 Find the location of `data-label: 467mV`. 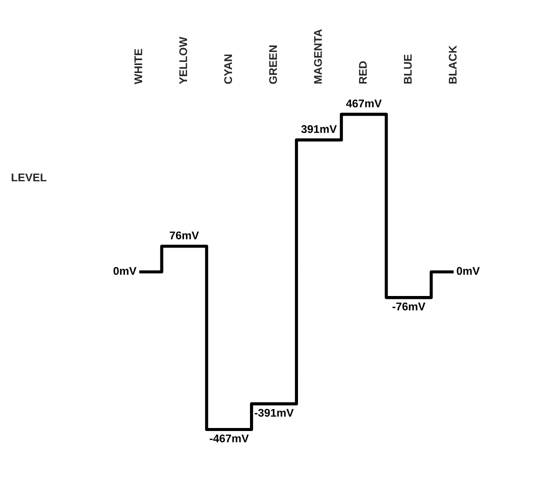

data-label: 467mV is located at coordinates (364, 104).